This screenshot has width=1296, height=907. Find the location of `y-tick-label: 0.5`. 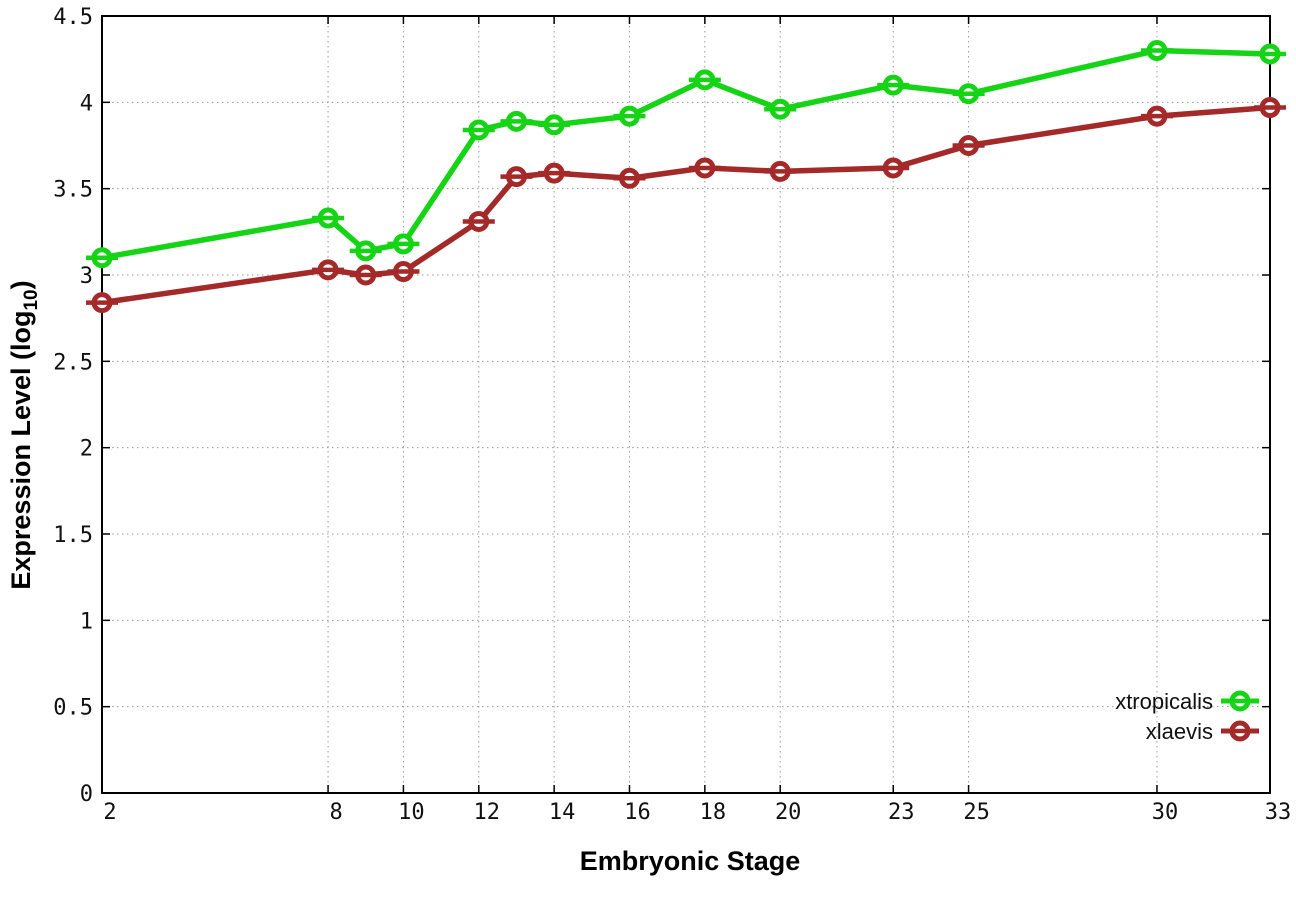

y-tick-label: 0.5 is located at coordinates (73, 708).